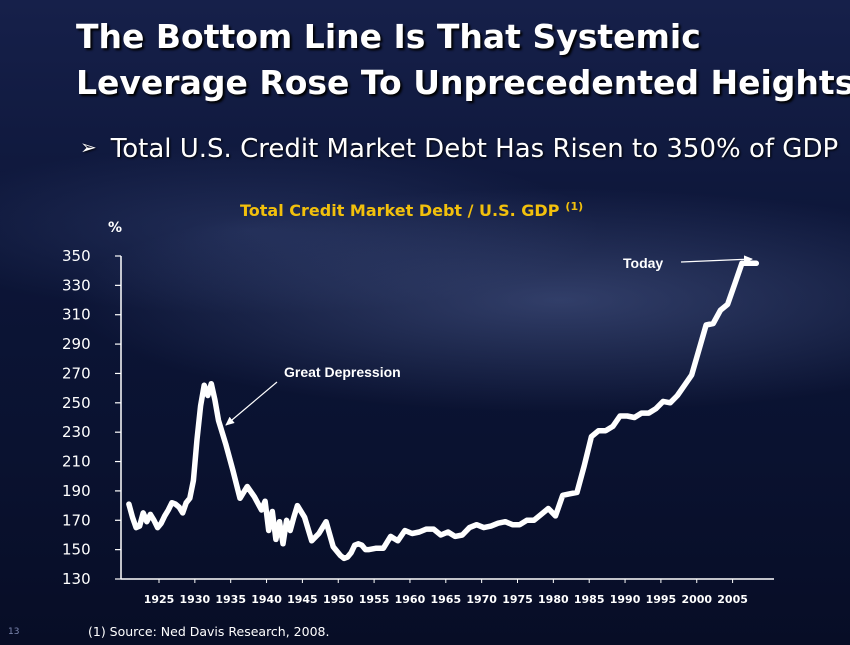 The image size is (850, 645). What do you see at coordinates (76, 285) in the screenshot?
I see `y-tick-label: 330` at bounding box center [76, 285].